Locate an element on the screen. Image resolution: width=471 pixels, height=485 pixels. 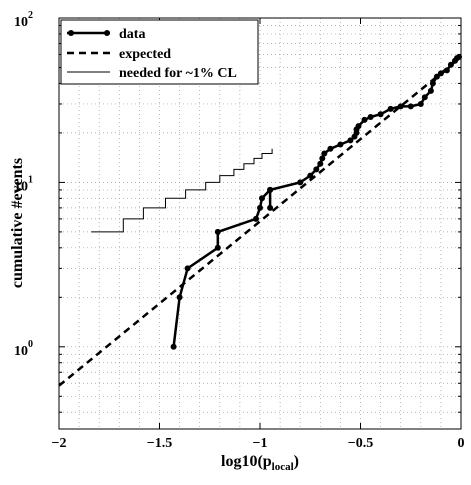
legend: data expected needed for ~1% CL is located at coordinates (159, 52).